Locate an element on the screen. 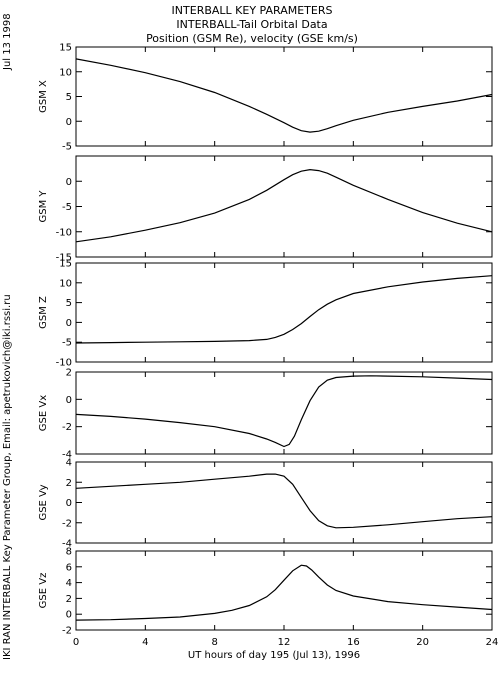  y-tick-label: 6 is located at coordinates (69, 567).